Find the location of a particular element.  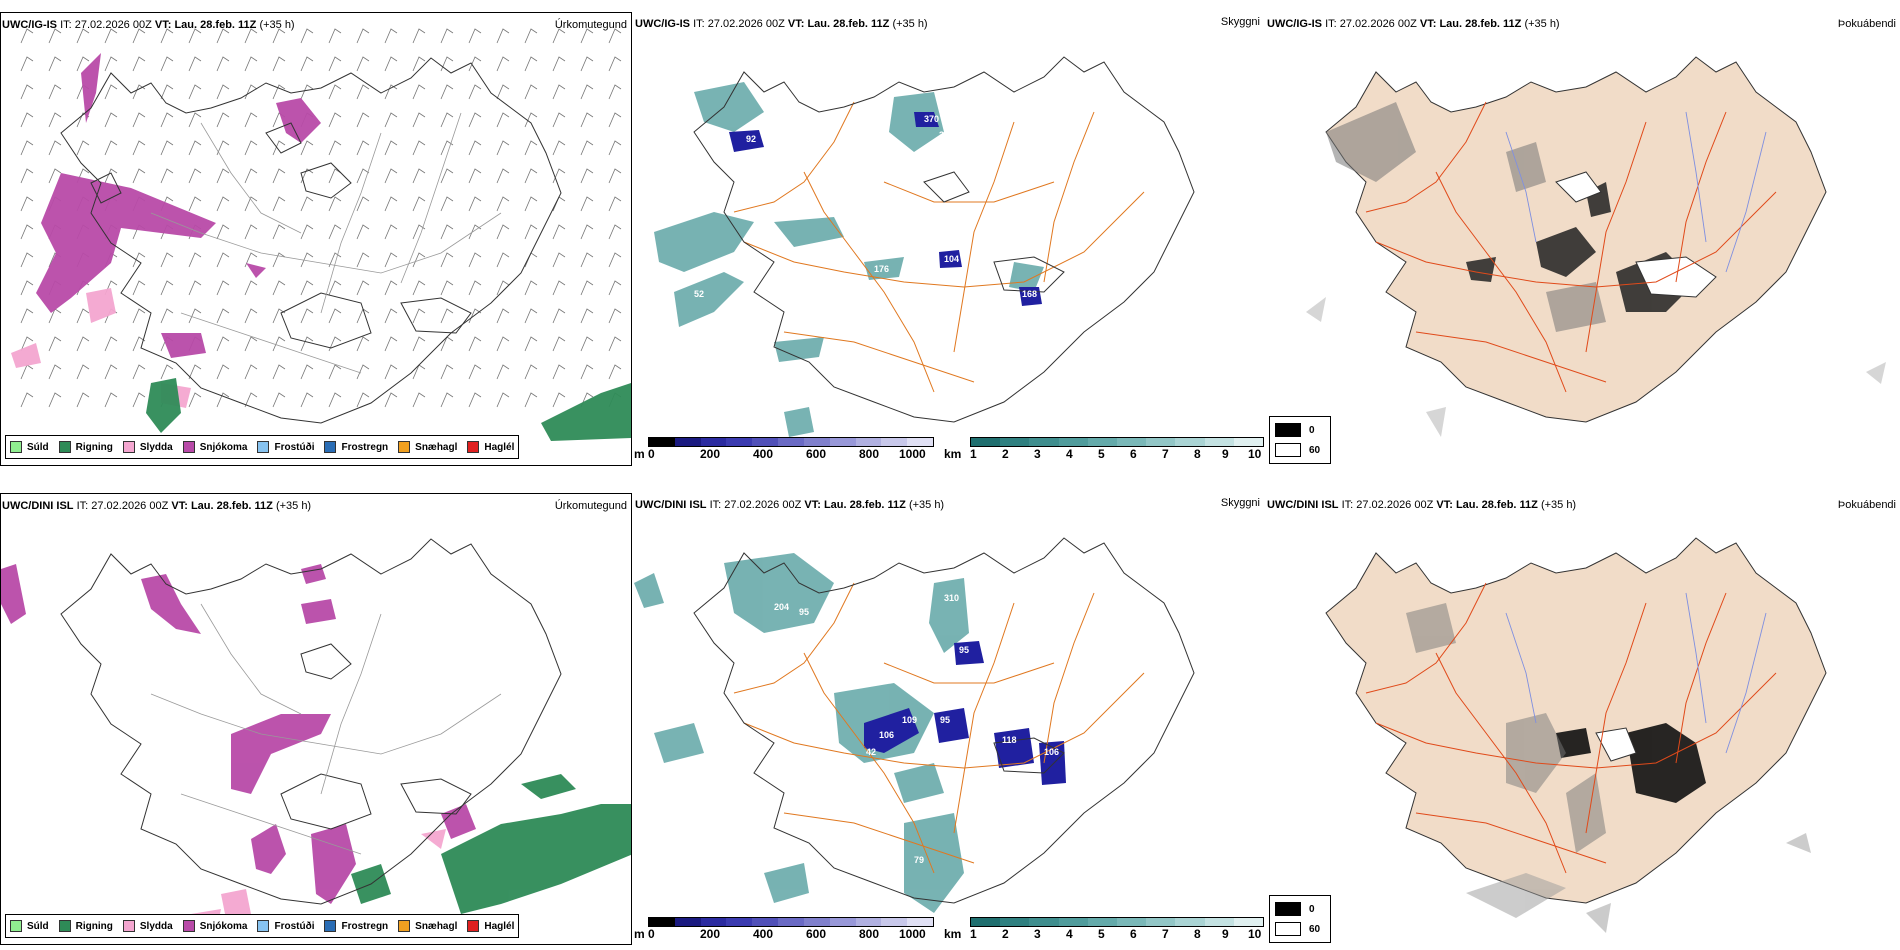

fog-legend-swatch is located at coordinates (1288, 450).